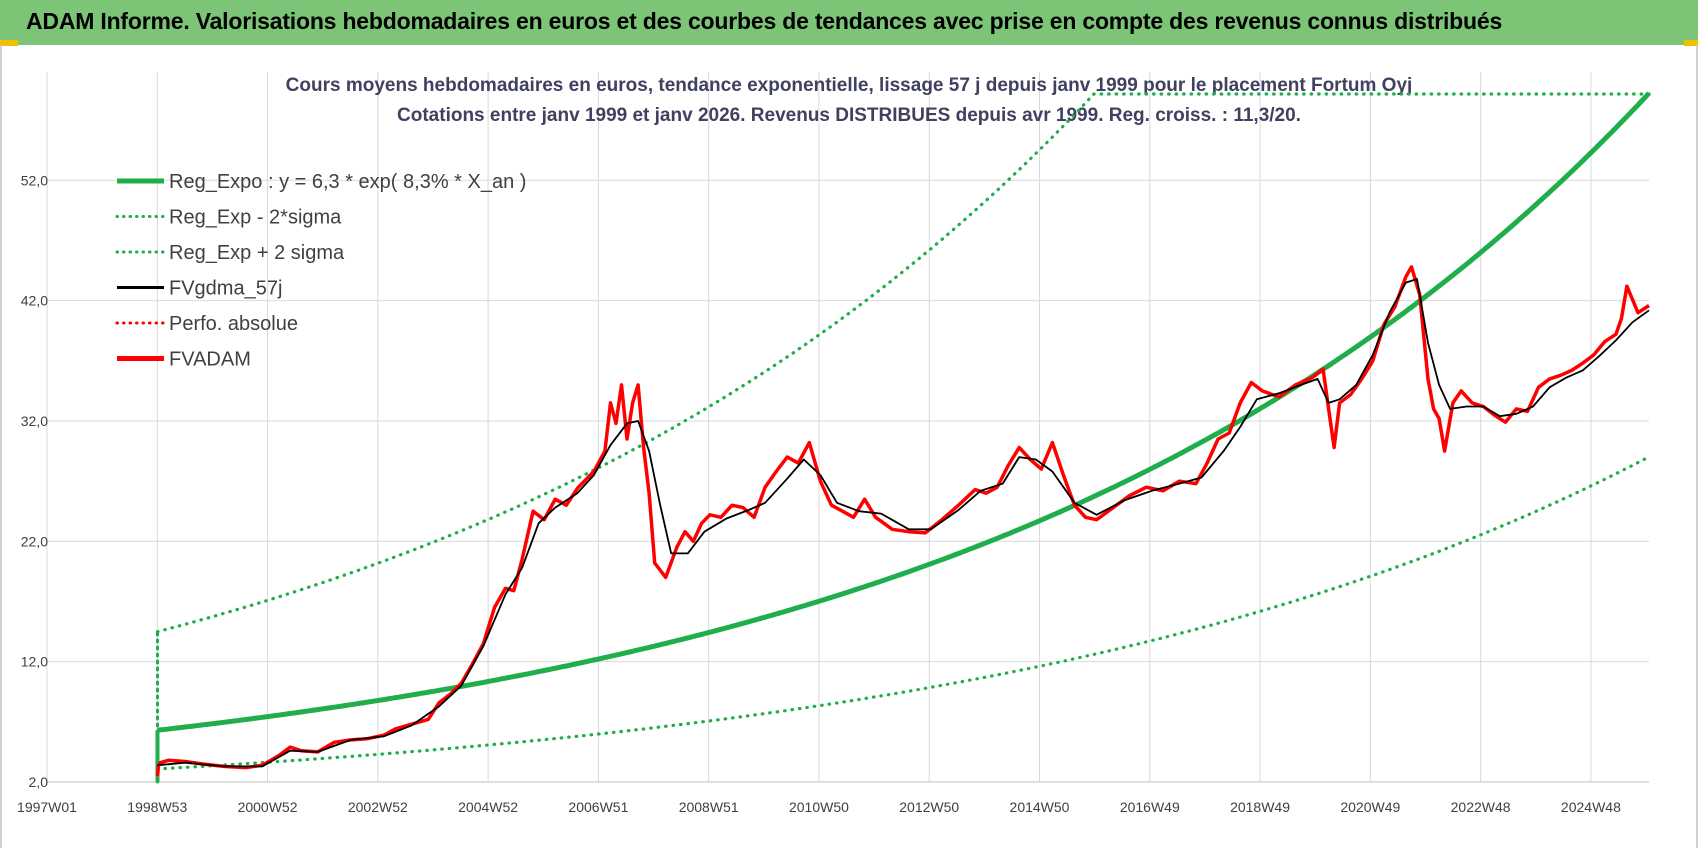 Image resolution: width=1698 pixels, height=848 pixels. Describe the element at coordinates (929, 807) in the screenshot. I see `x-tick-label: 2012W50` at that location.